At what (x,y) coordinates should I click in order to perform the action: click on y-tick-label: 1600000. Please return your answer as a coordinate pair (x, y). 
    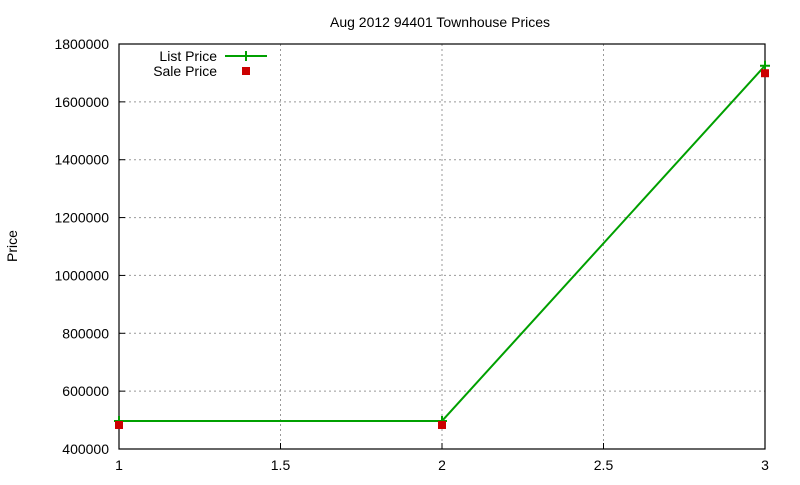
    Looking at the image, I should click on (81, 102).